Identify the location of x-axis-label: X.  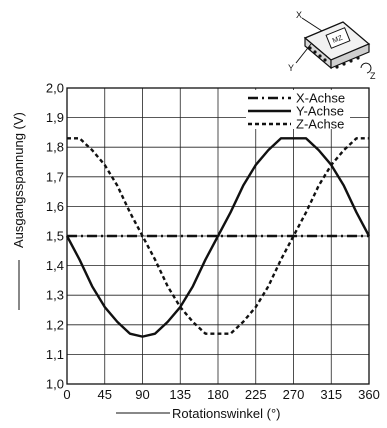
(299, 15).